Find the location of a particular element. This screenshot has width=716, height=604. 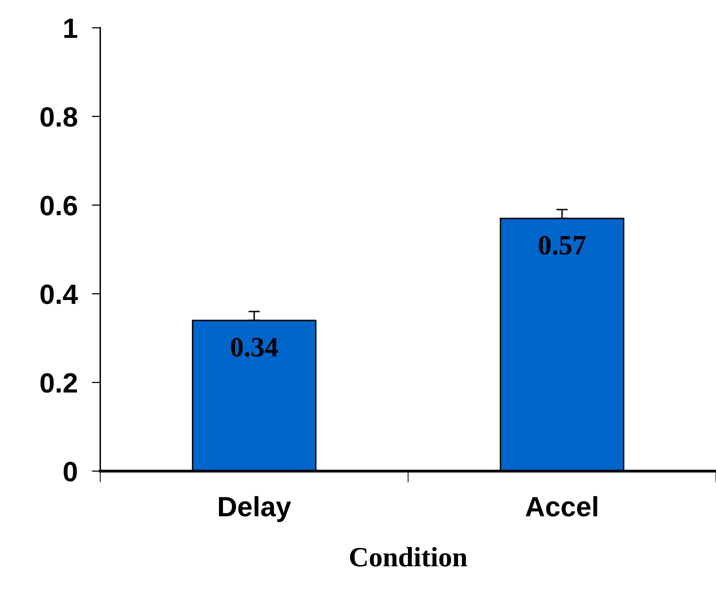

data-label: 0.57 is located at coordinates (562, 245).